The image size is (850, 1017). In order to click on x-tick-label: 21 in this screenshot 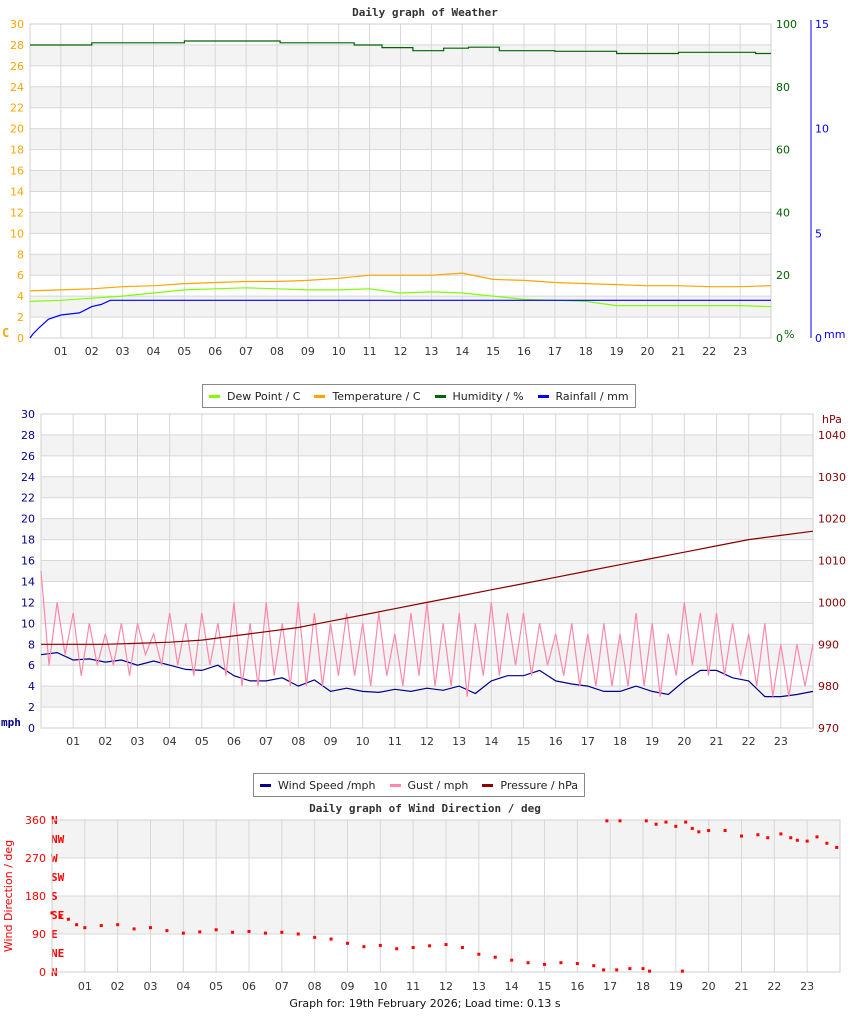, I will do `click(742, 986)`.